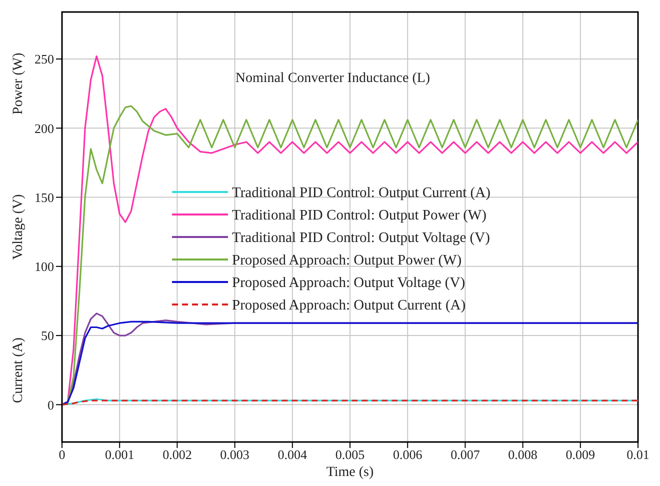  I want to click on text: Current (A) Voltage (V) Power (W), so click(18, 228).